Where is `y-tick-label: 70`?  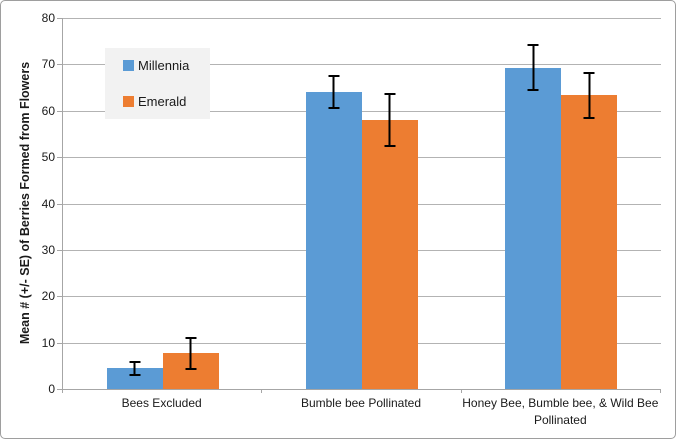 y-tick-label: 70 is located at coordinates (48, 64).